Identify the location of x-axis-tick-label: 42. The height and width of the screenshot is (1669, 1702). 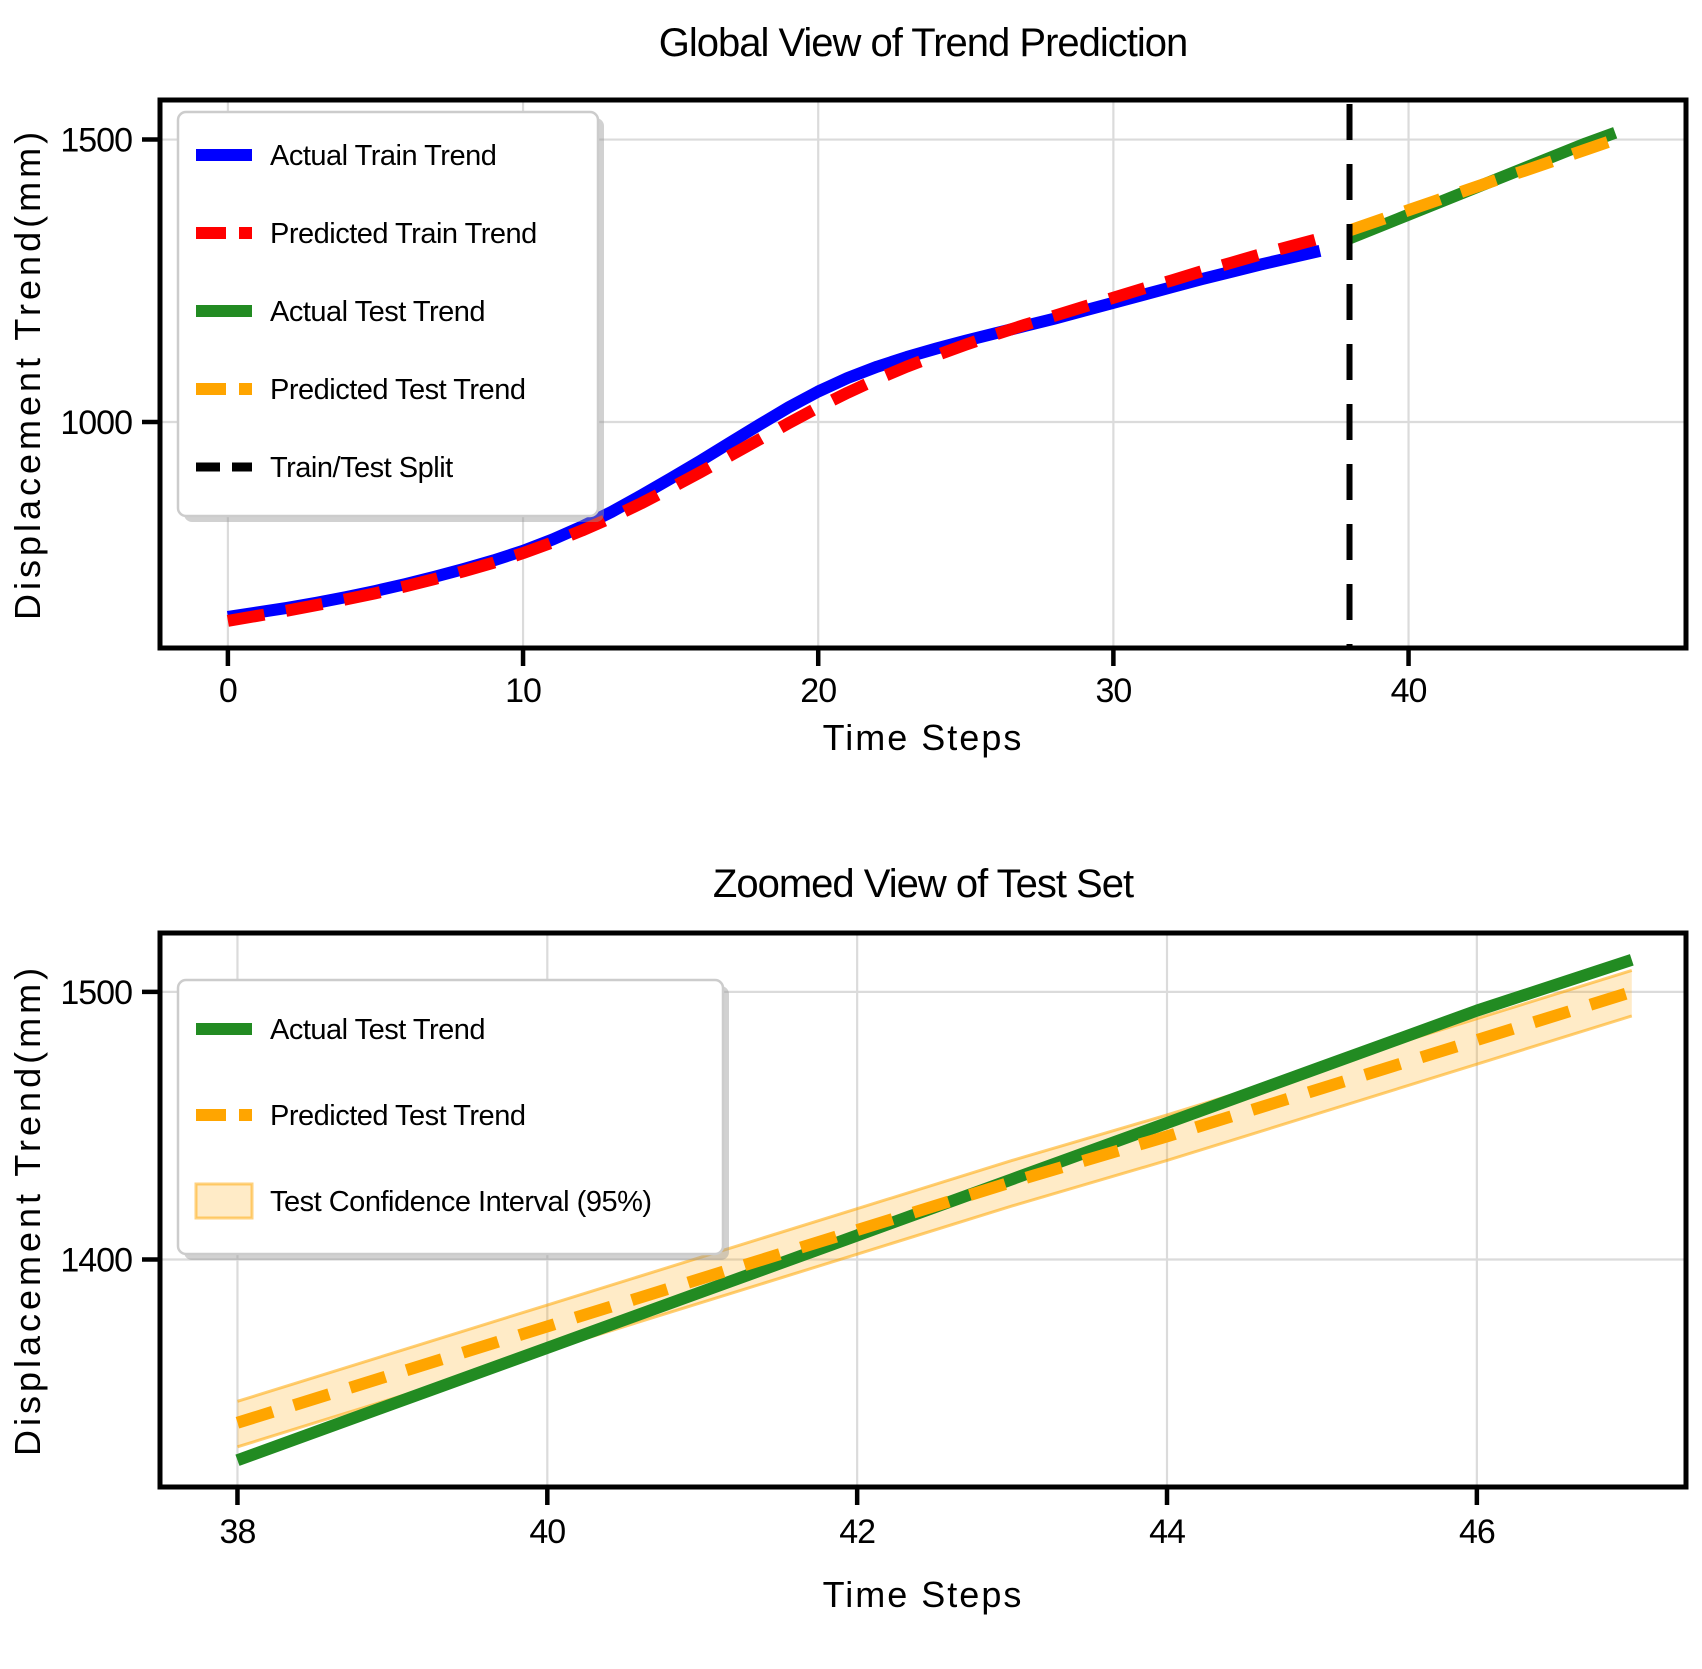
(857, 1532).